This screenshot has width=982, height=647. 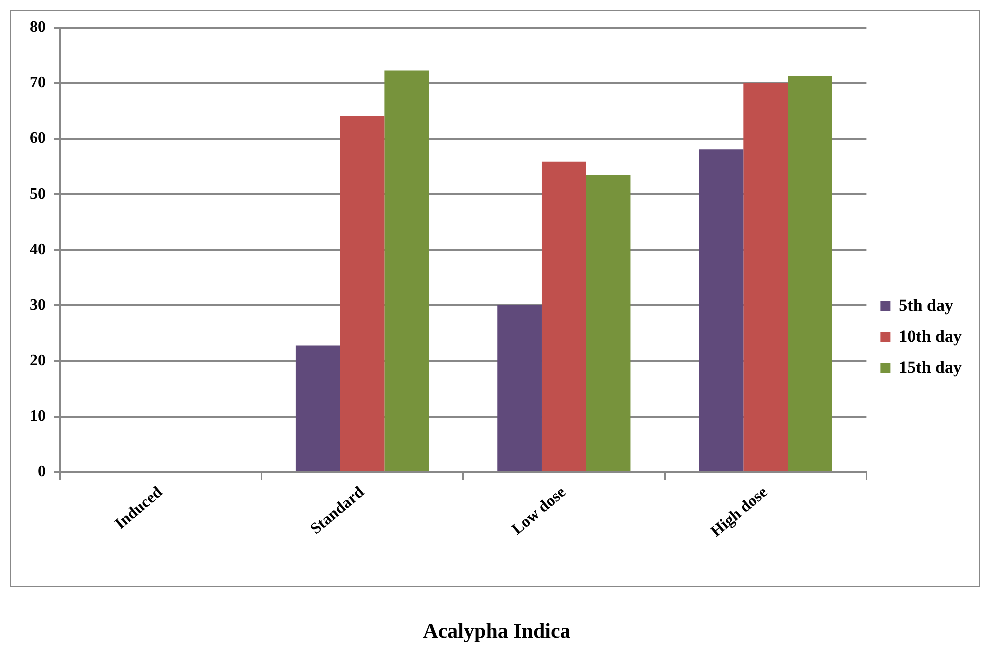 What do you see at coordinates (497, 630) in the screenshot?
I see `text: Acalypha Indica` at bounding box center [497, 630].